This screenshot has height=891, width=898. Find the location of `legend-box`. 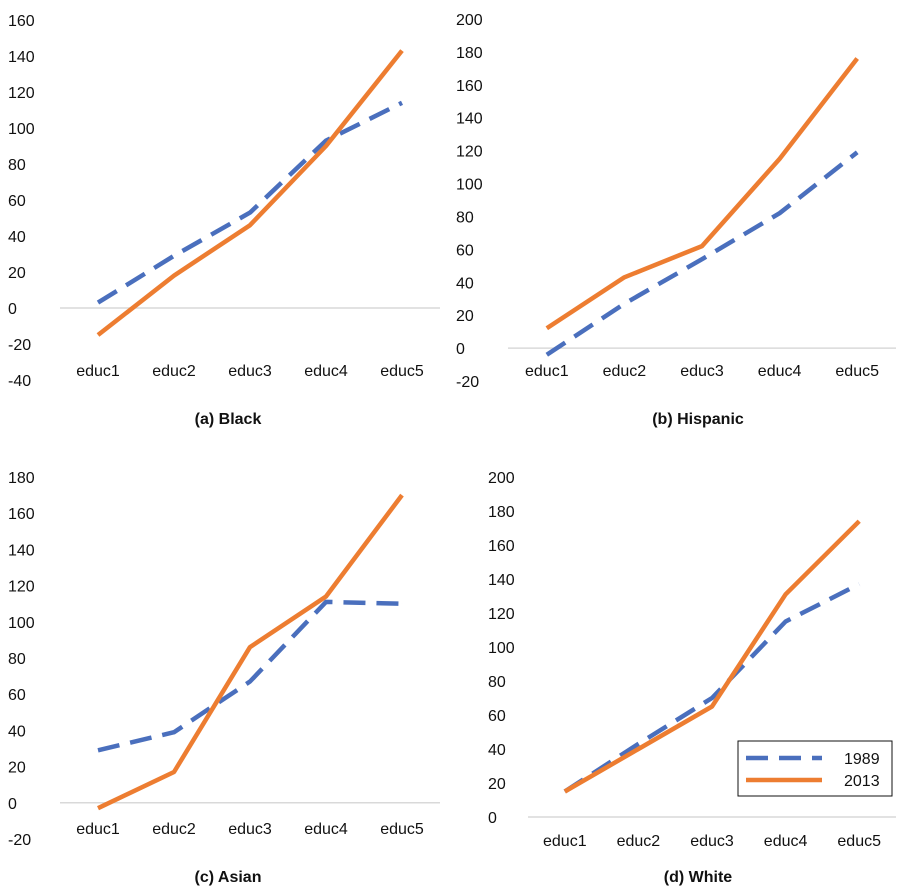

legend-box is located at coordinates (815, 768).